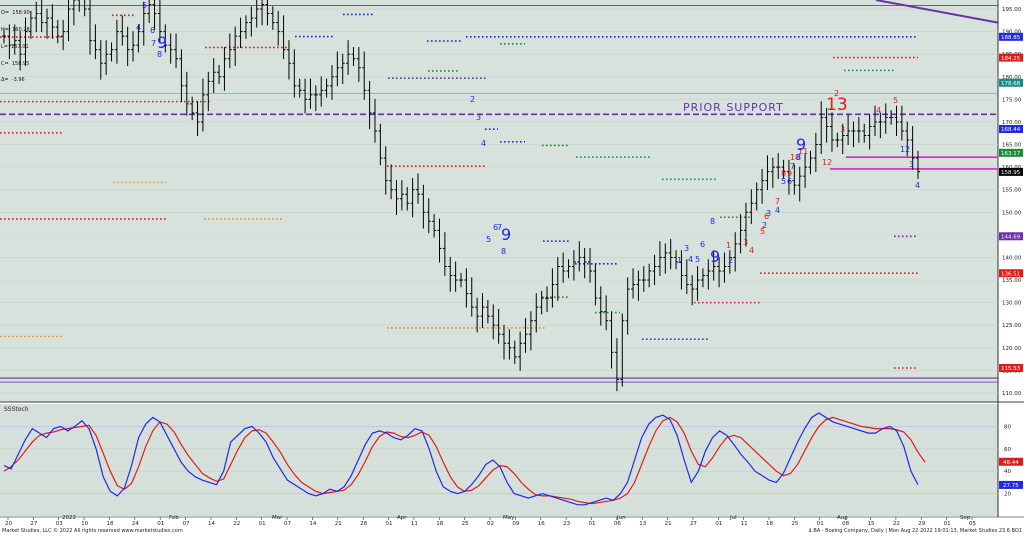 The height and width of the screenshot is (539, 1024). I want to click on x-tick-label: 10, so click(84, 524).